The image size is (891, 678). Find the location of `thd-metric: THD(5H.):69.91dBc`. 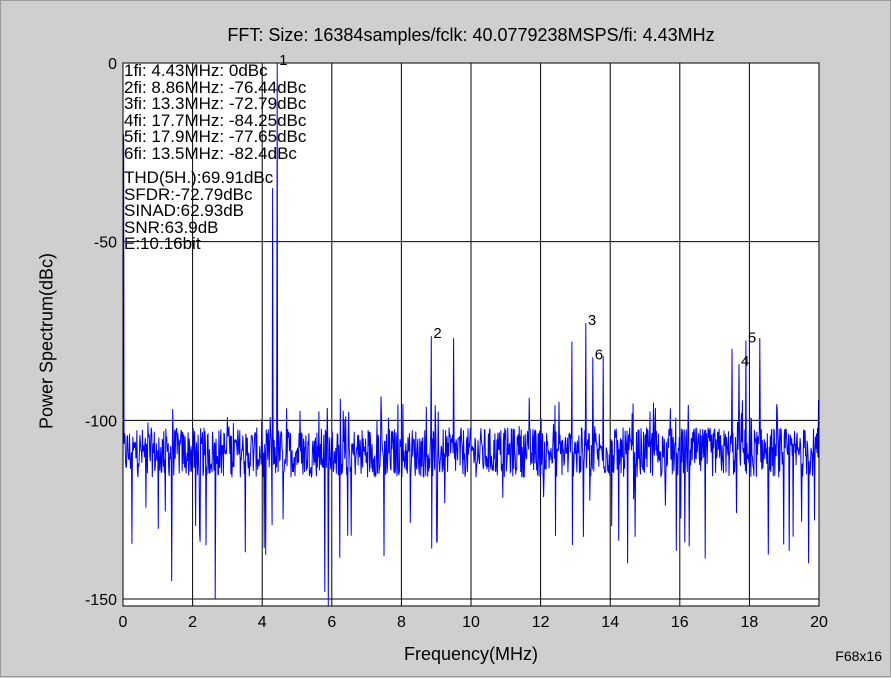

thd-metric: THD(5H.):69.91dBc is located at coordinates (199, 177).